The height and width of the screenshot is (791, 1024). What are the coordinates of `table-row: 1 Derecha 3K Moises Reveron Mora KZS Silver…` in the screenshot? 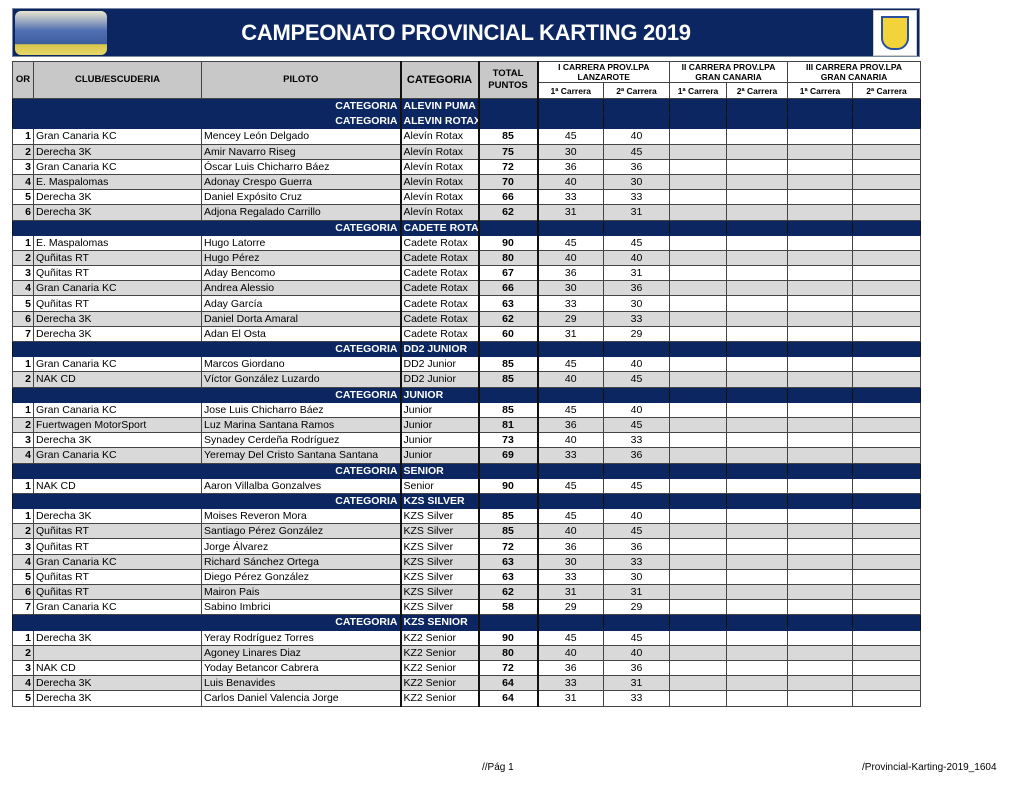 It's located at (467, 516).